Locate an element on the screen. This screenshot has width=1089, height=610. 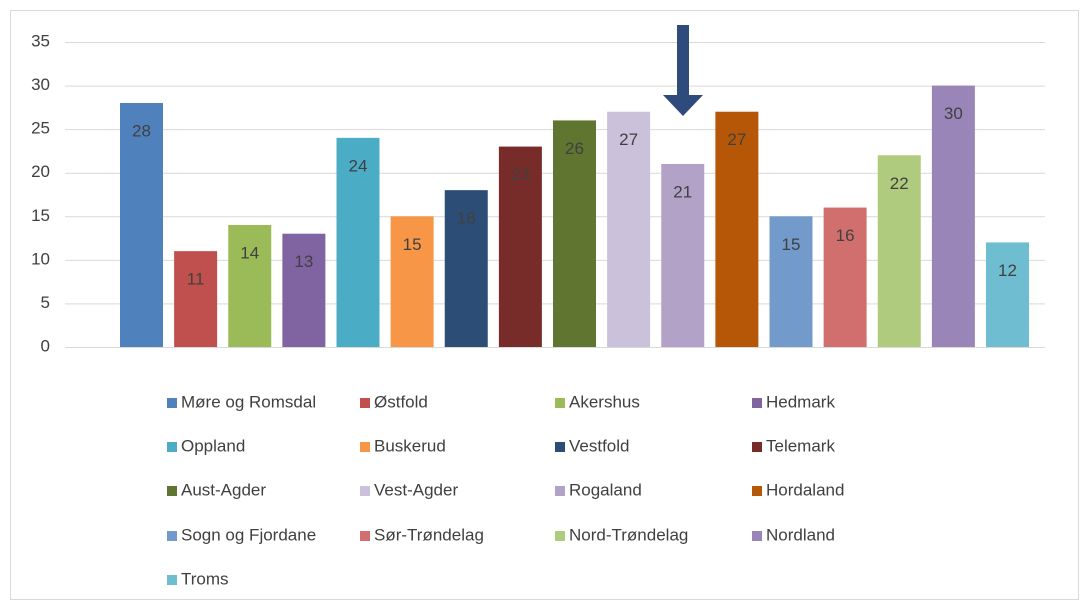
legend-label: Oppland is located at coordinates (213, 445).